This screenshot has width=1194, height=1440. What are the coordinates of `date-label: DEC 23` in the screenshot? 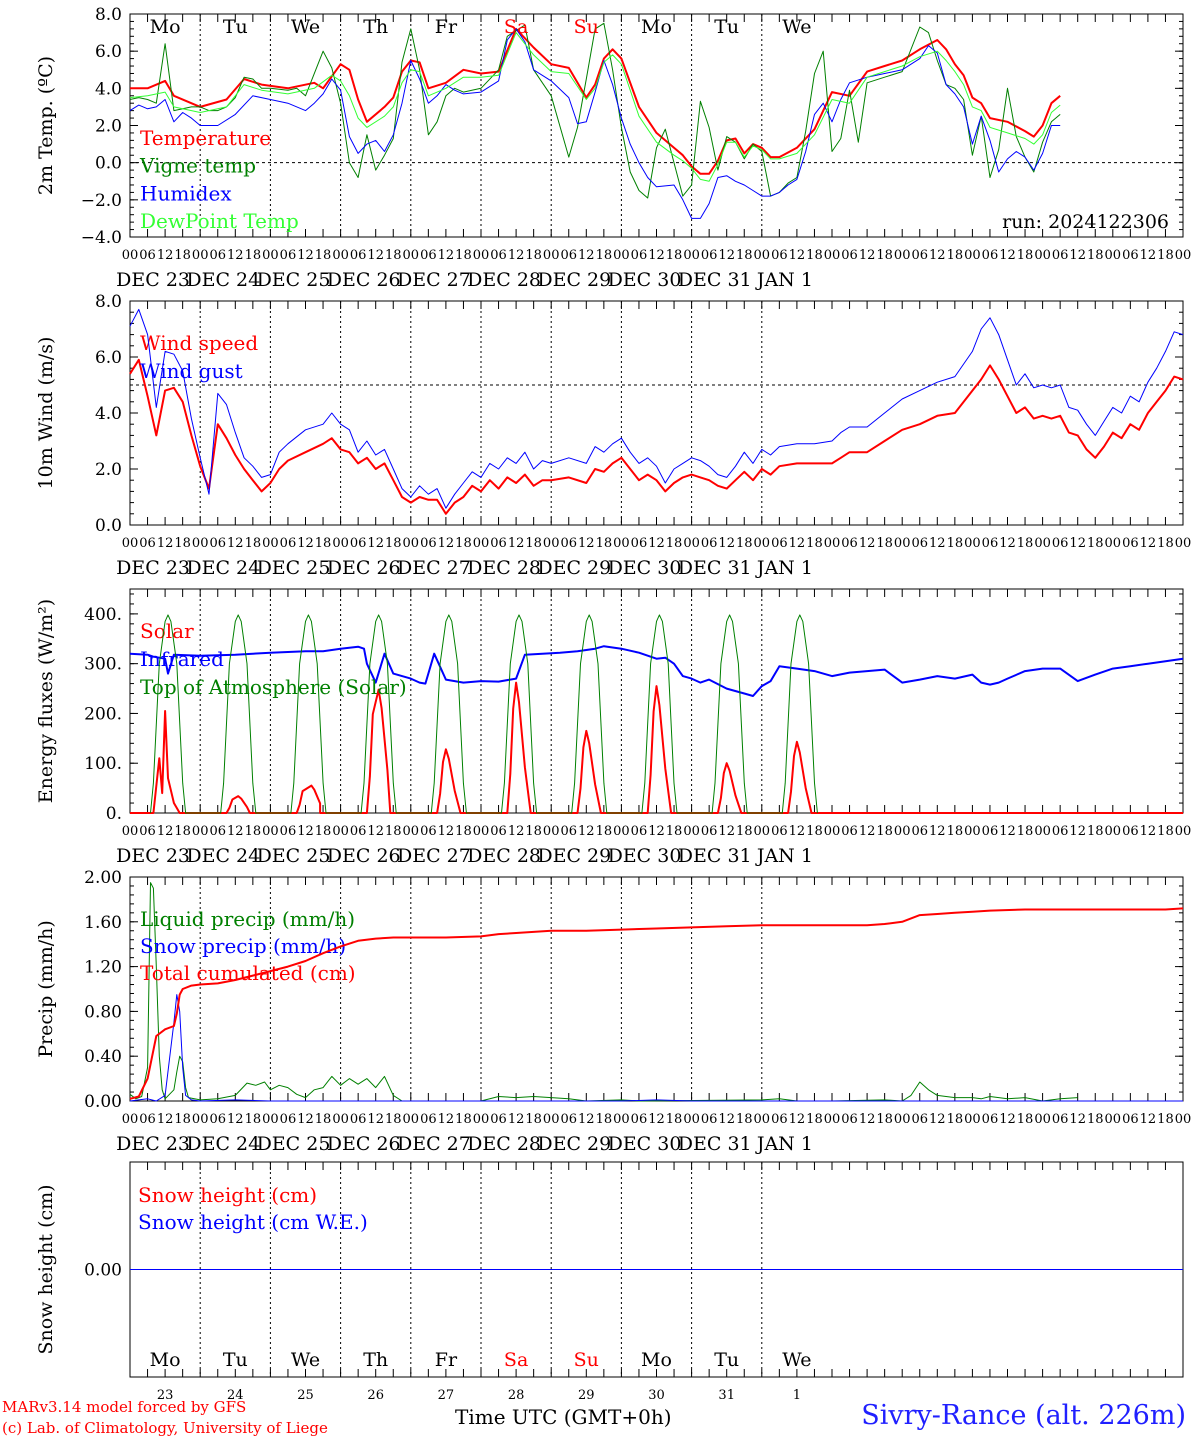 It's located at (153, 856).